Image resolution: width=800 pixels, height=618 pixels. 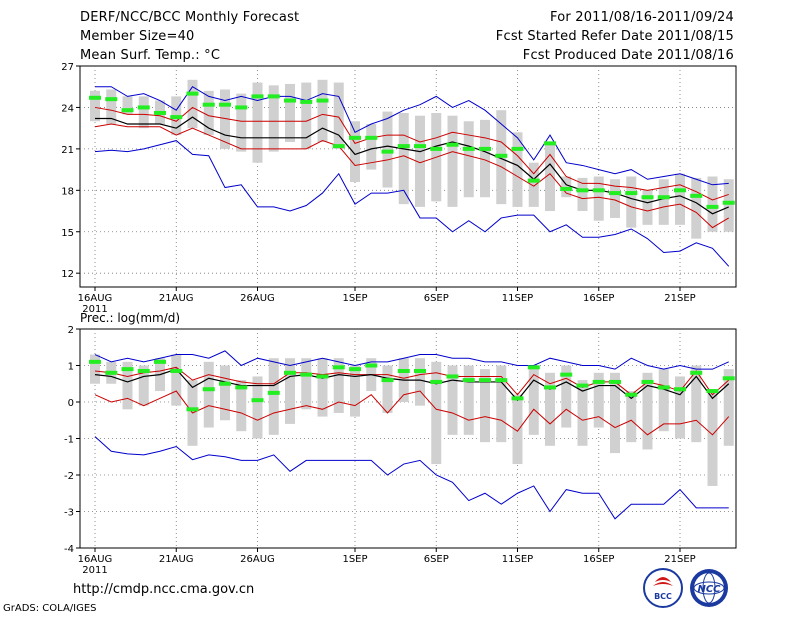 I want to click on chart2-xtick-label: 1SEP, so click(x=354, y=559).